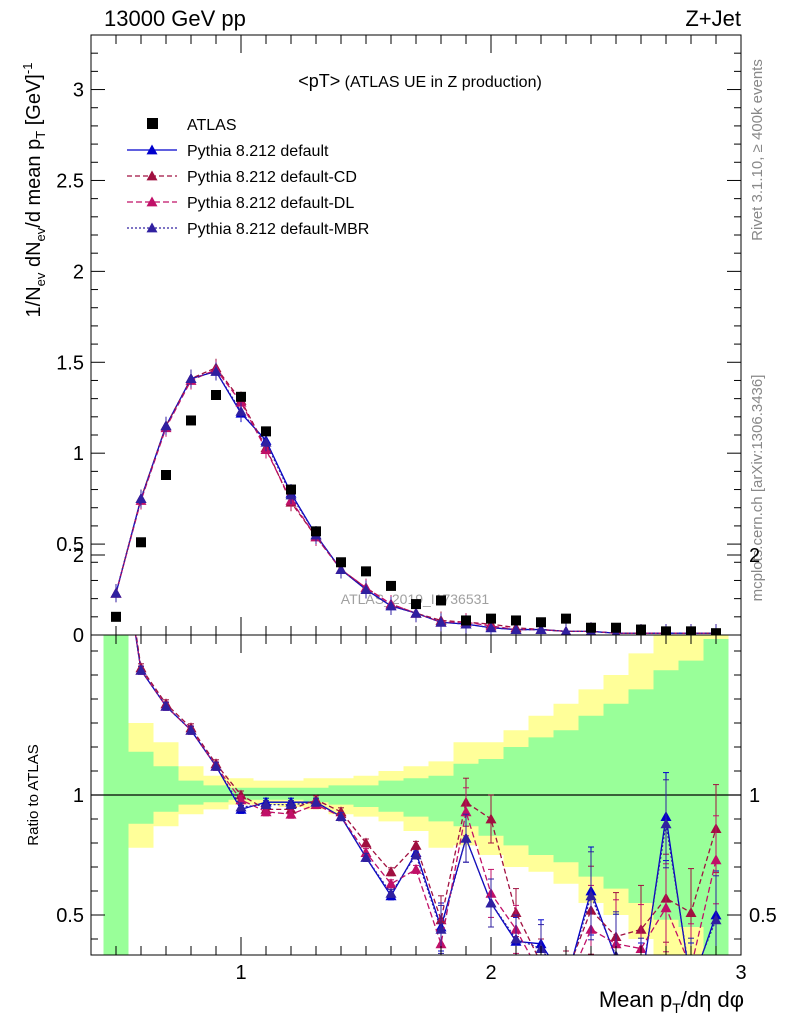 This screenshot has width=786, height=1024. Describe the element at coordinates (757, 150) in the screenshot. I see `rivet-version-label: Rivet 3.1.10, ≥ 400k events` at that location.